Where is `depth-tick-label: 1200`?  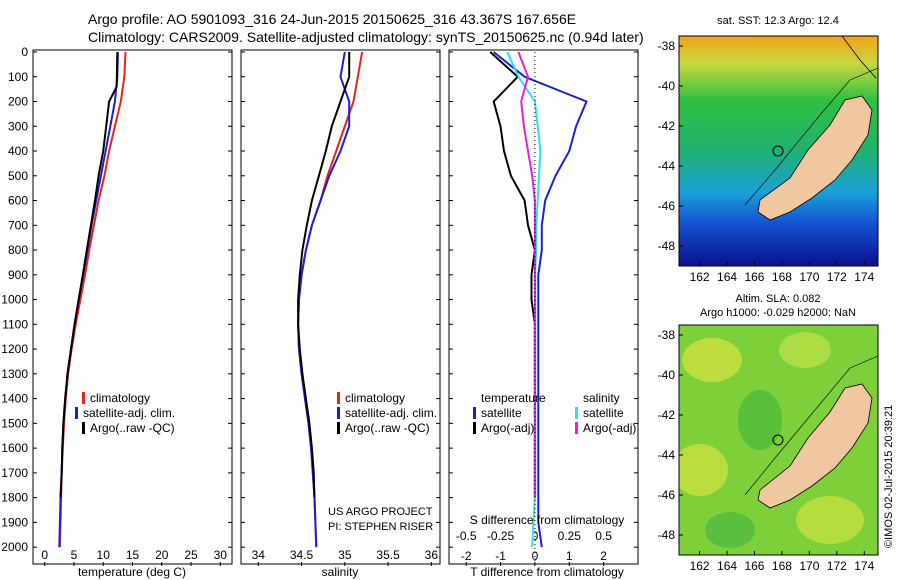 depth-tick-label: 1200 is located at coordinates (14, 349).